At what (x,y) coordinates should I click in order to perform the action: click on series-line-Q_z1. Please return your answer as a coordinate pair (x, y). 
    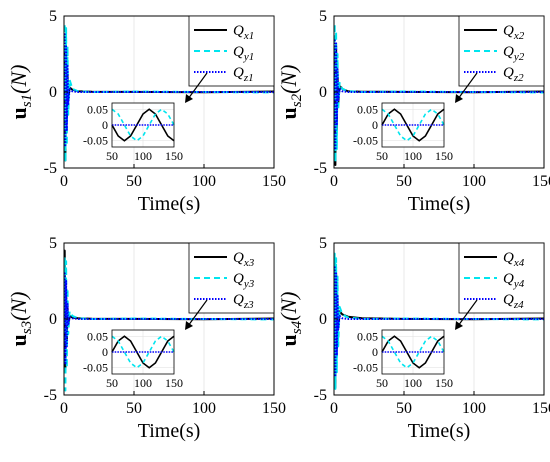
    Looking at the image, I should click on (169, 90).